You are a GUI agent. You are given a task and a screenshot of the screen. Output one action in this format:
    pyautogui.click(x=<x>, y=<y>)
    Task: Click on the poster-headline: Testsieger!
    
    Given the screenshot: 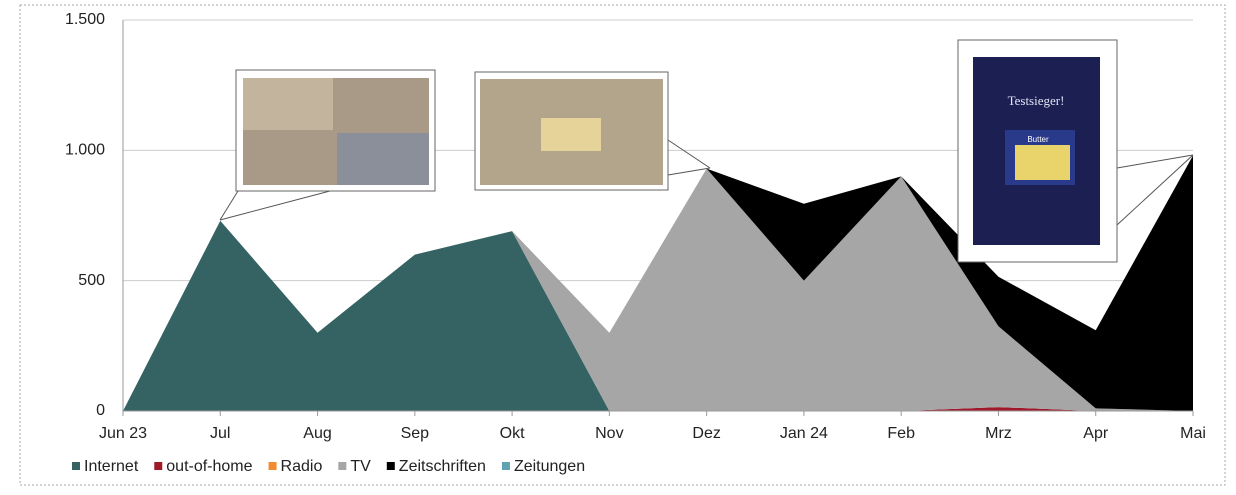 What is the action you would take?
    pyautogui.click(x=1036, y=100)
    